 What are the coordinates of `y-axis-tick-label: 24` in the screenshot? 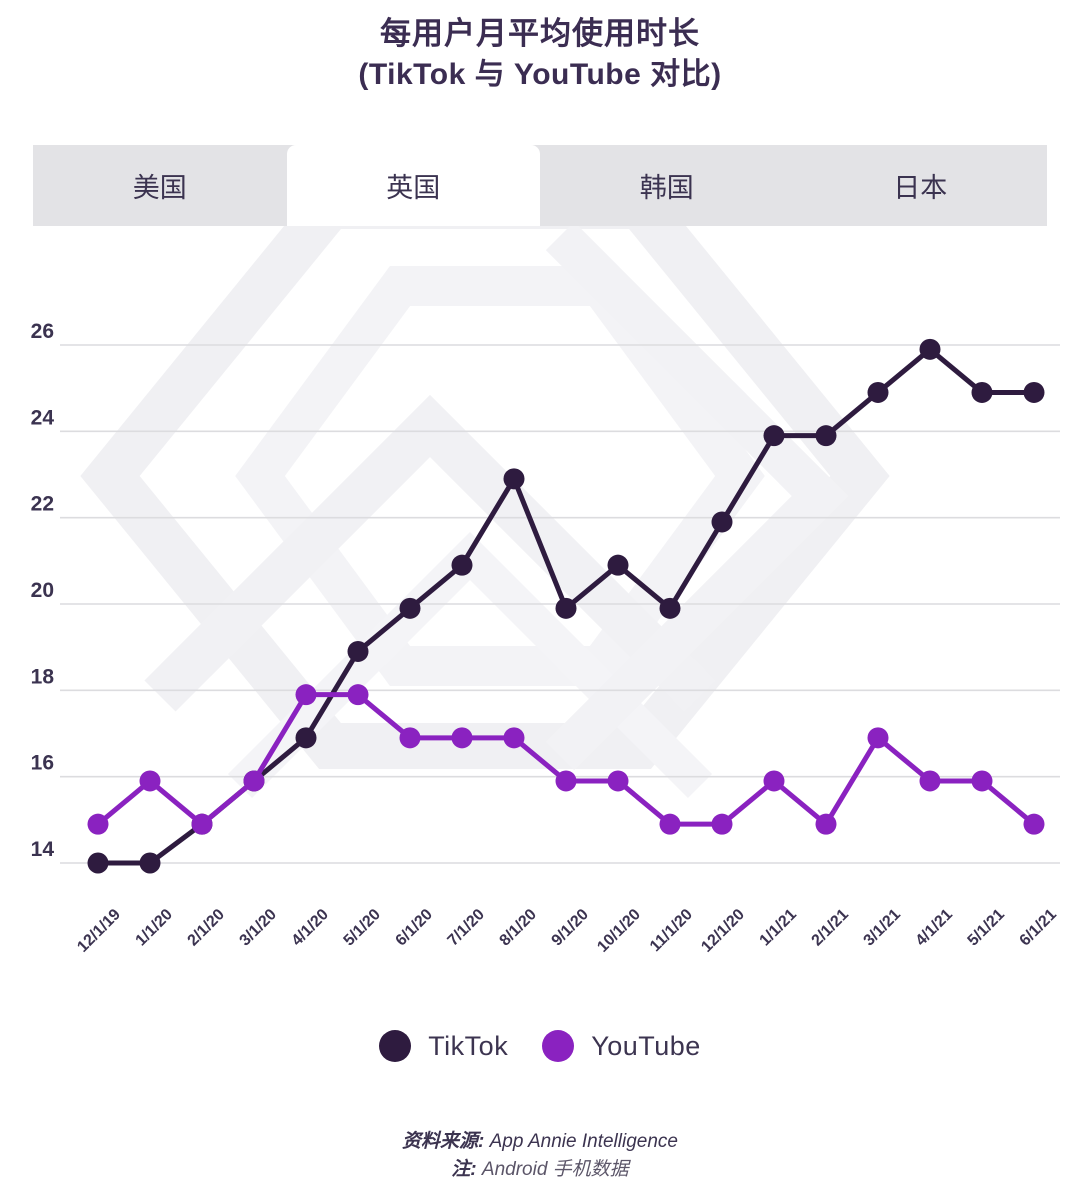 It's located at (43, 417).